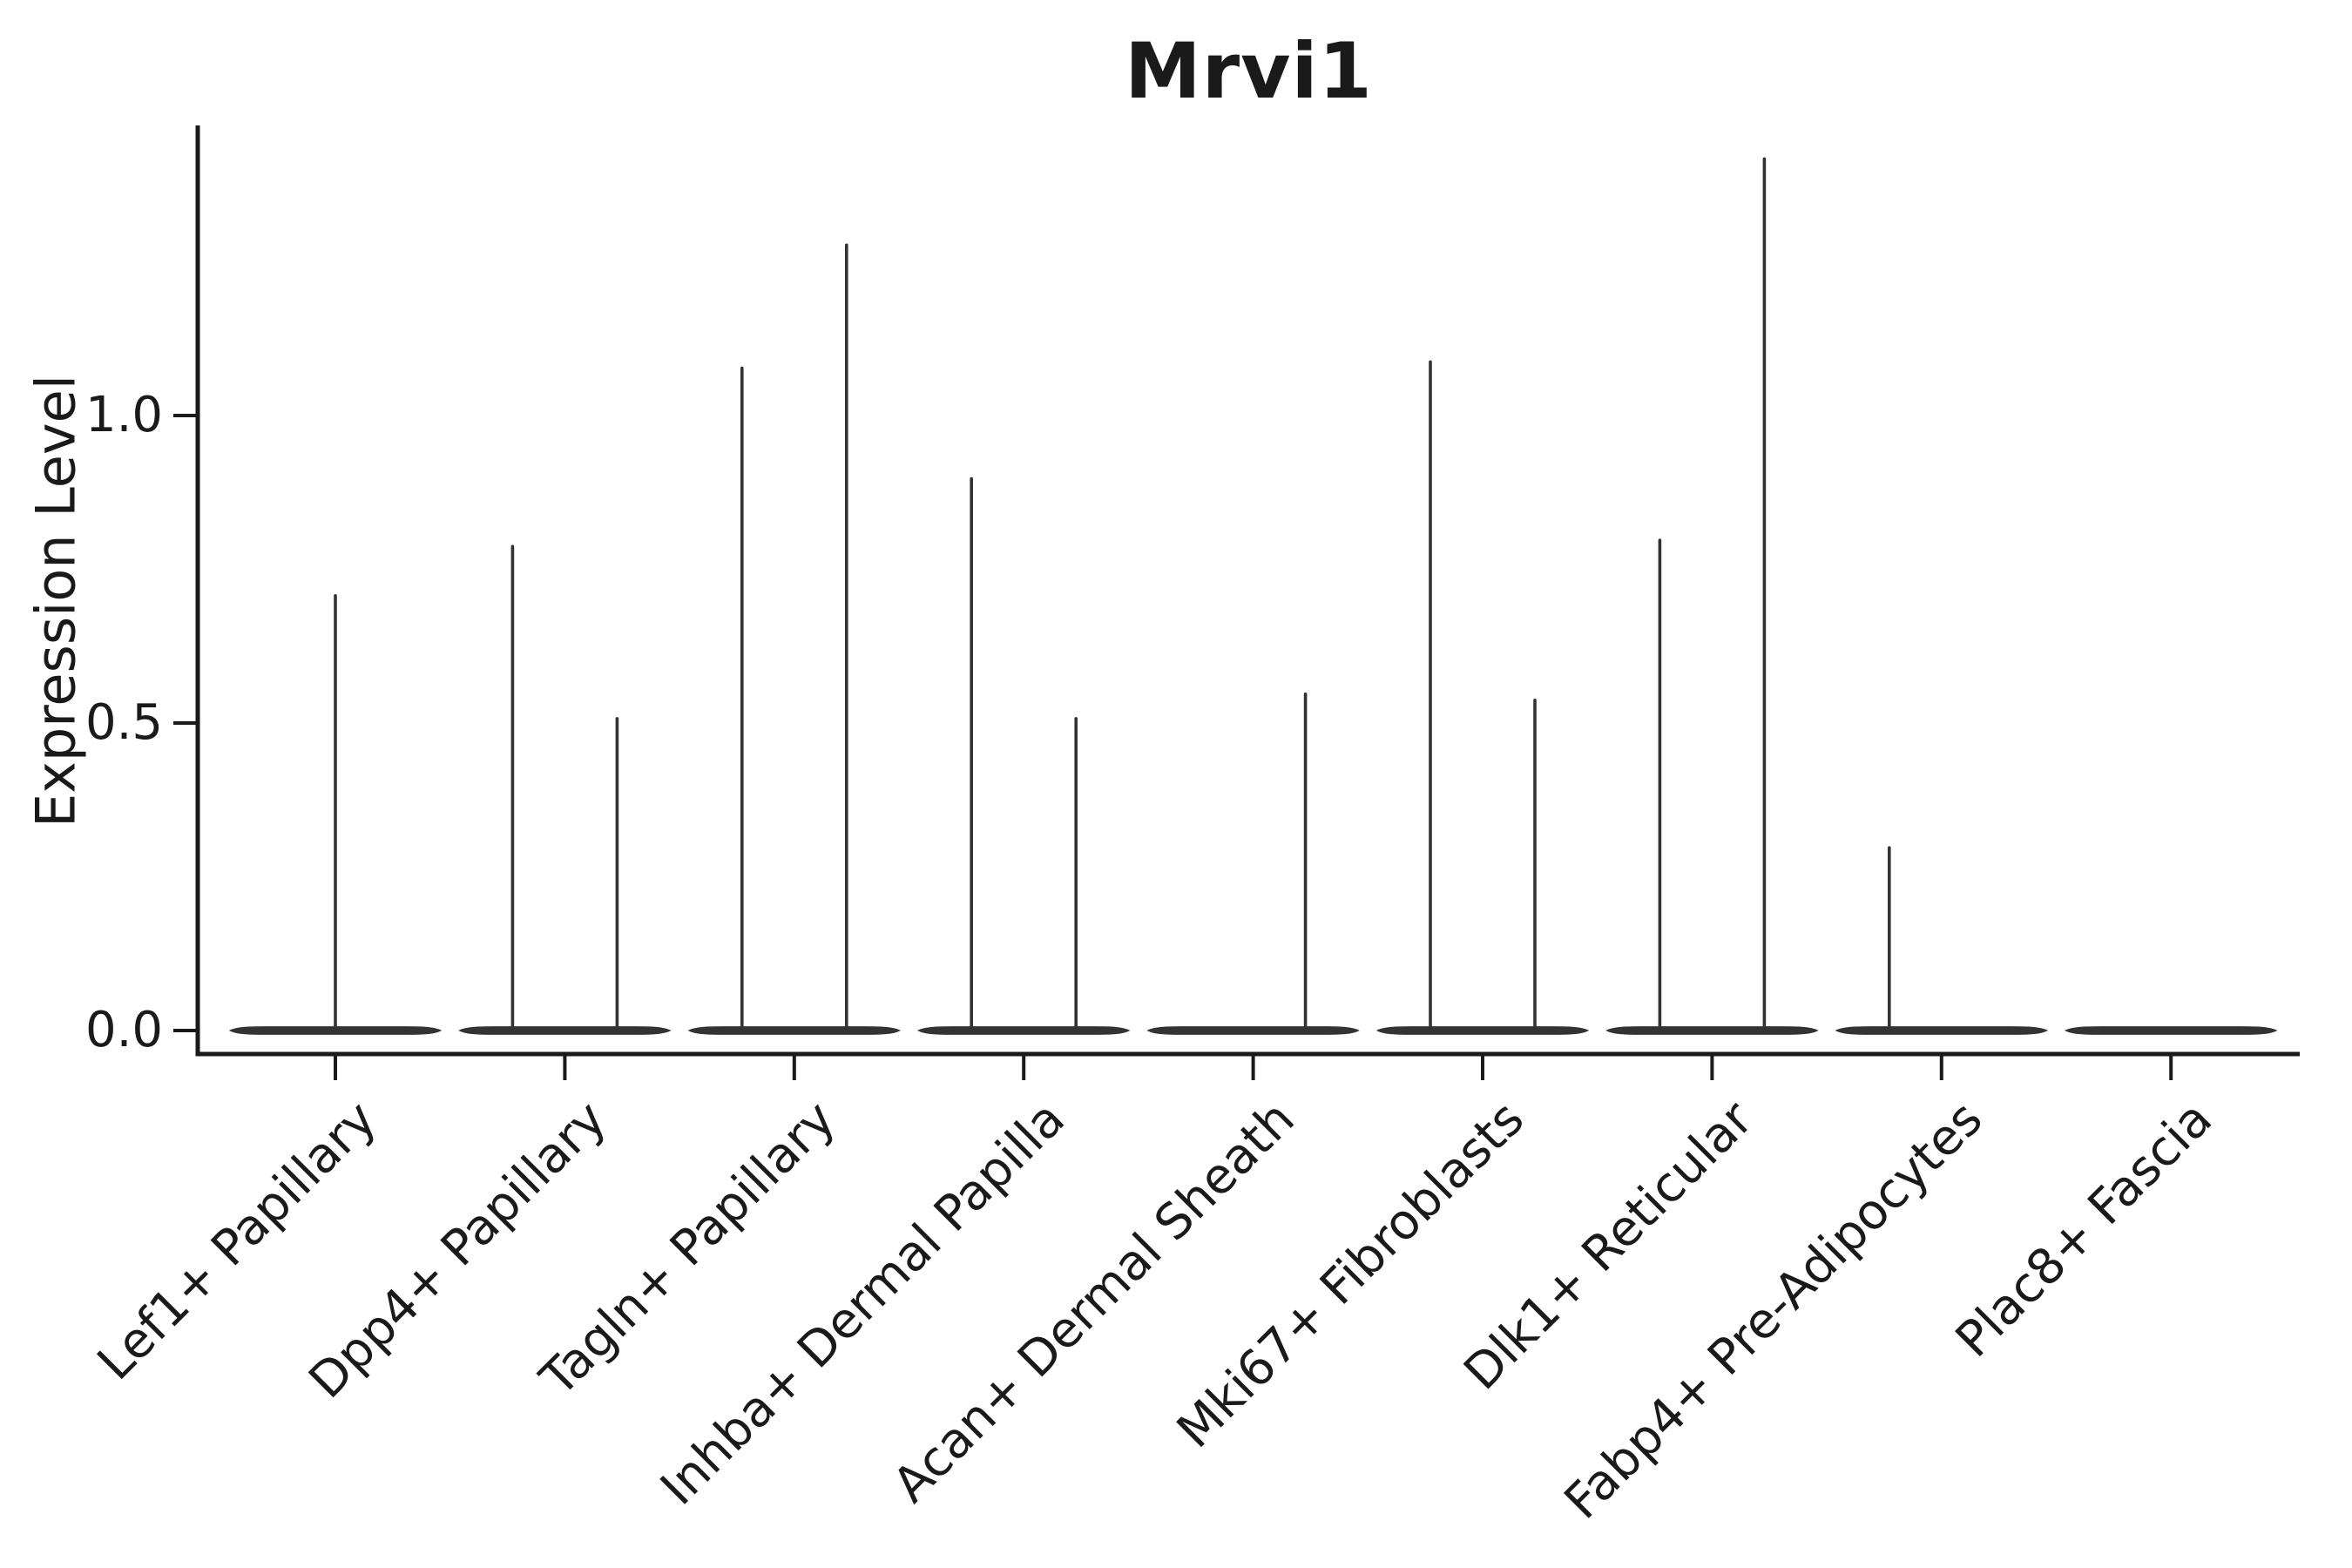  I want to click on y-tick-label: 0.5, so click(124, 722).